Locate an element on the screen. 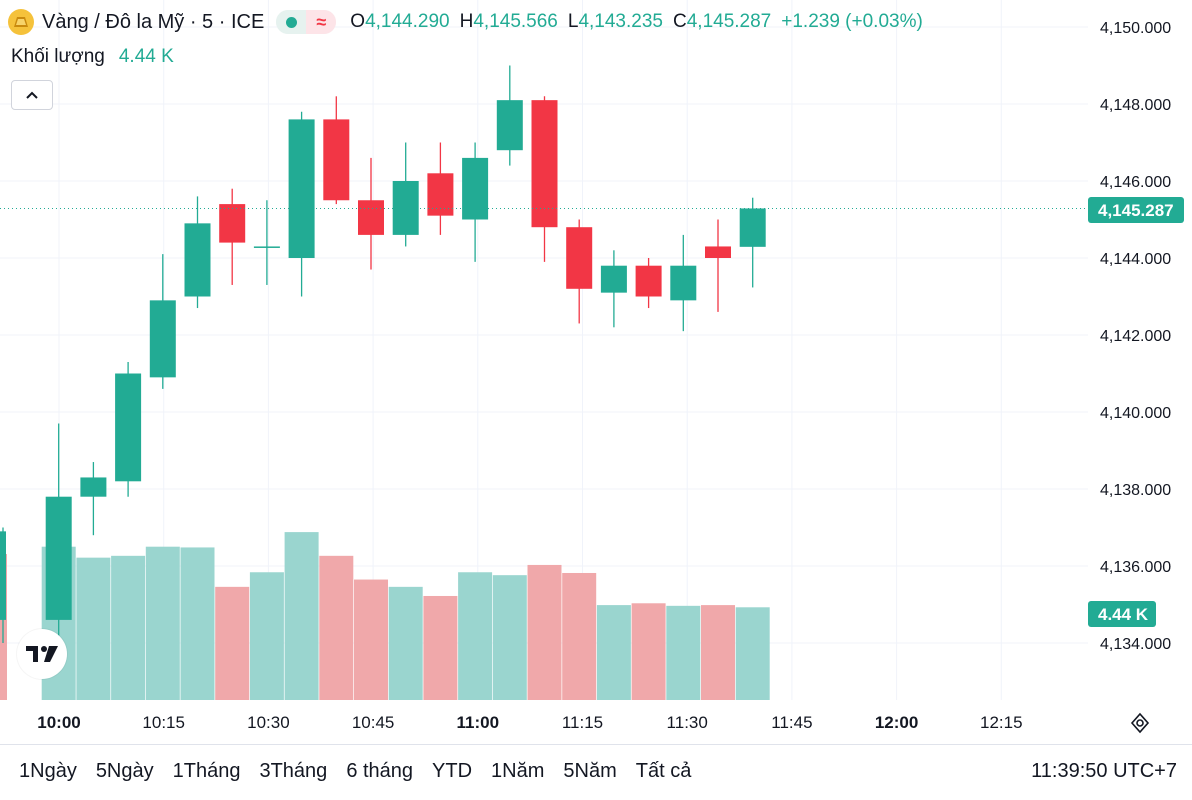 The width and height of the screenshot is (1192, 800). collapse-legend-button is located at coordinates (32, 95).